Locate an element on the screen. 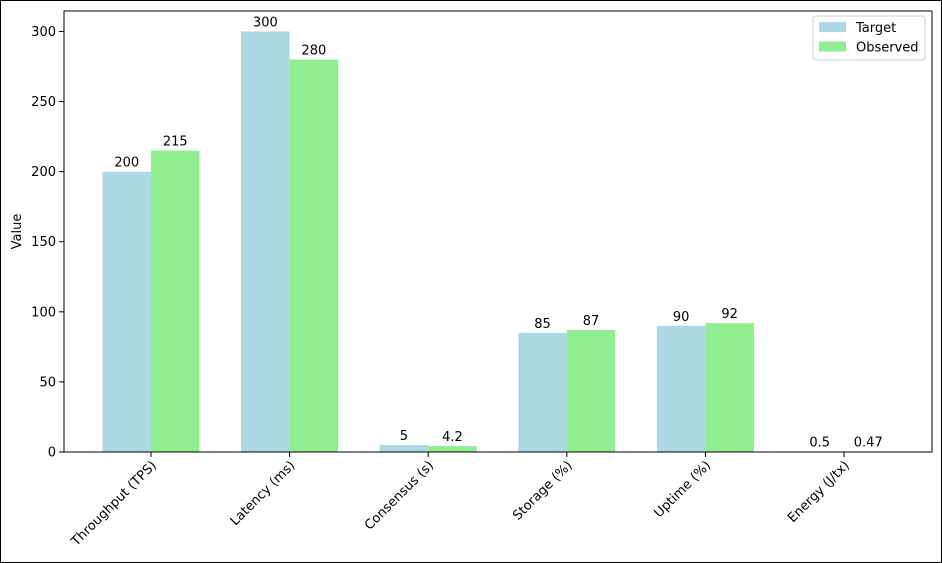 This screenshot has height=563, width=942. data-label-target-0: 200 is located at coordinates (126, 163).